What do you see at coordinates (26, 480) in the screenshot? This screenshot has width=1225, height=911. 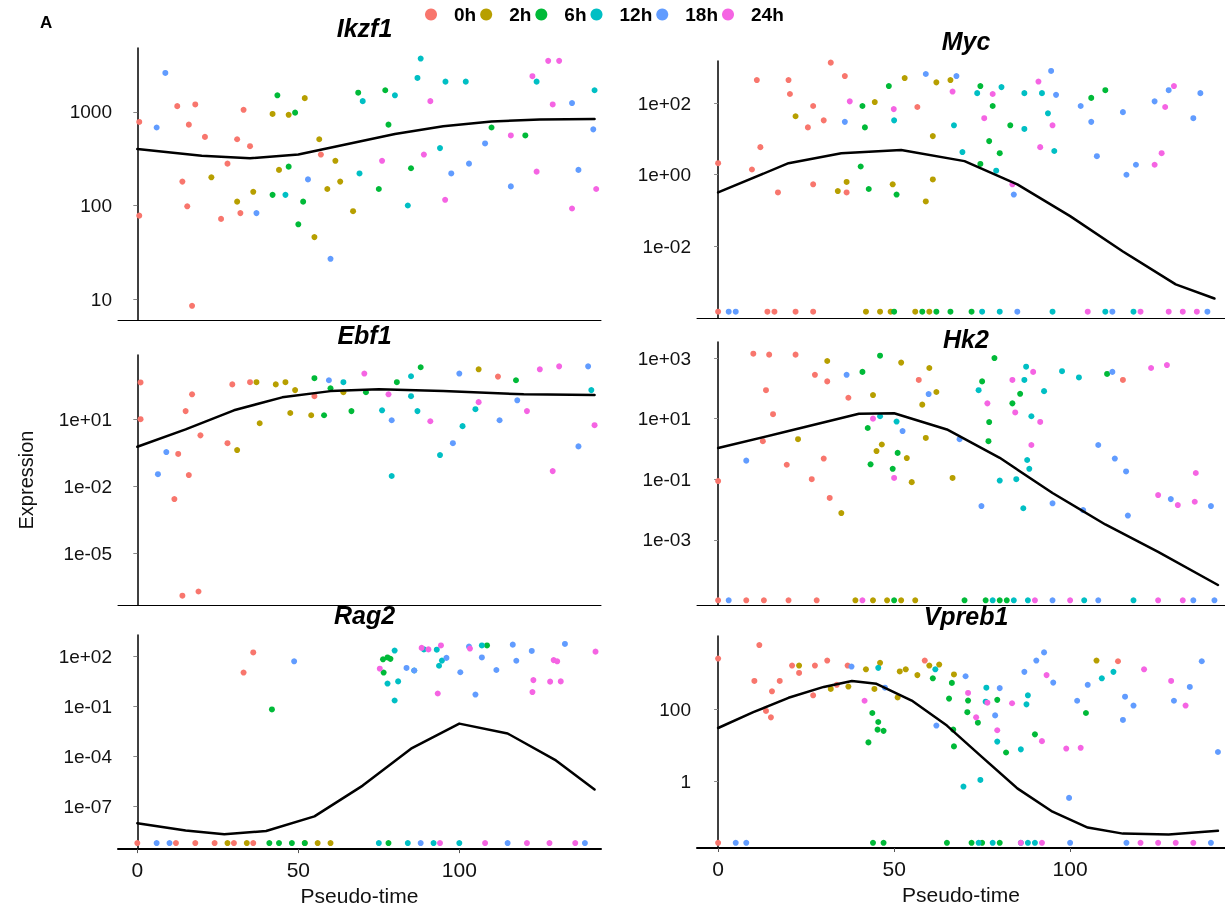 I see `y-axis-title: Expression` at bounding box center [26, 480].